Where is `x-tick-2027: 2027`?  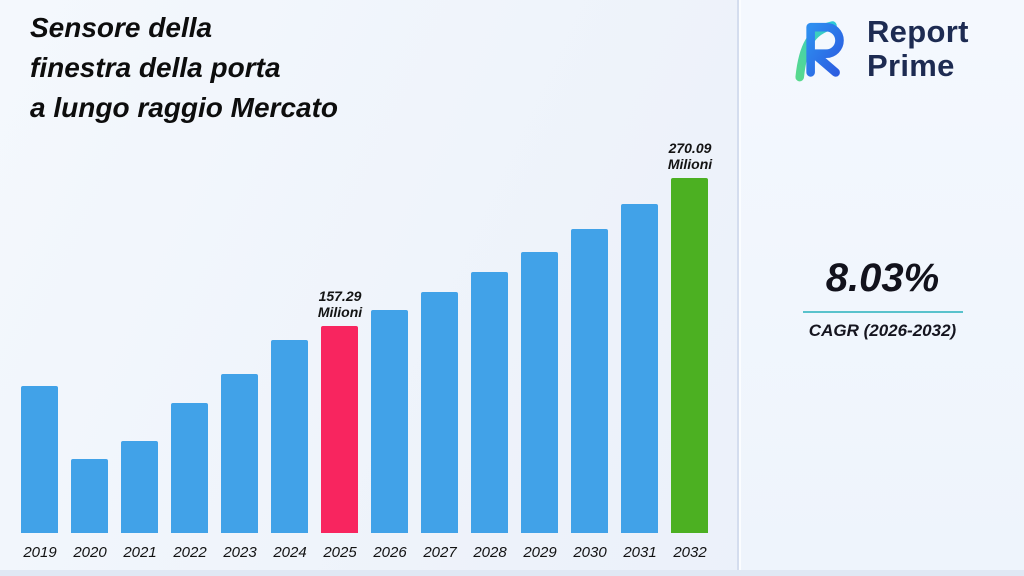
x-tick-2027: 2027 is located at coordinates (440, 552).